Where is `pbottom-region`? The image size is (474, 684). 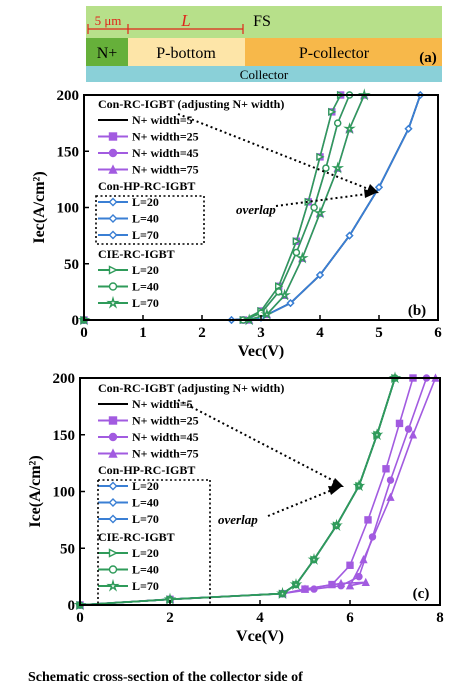 pbottom-region is located at coordinates (186, 52).